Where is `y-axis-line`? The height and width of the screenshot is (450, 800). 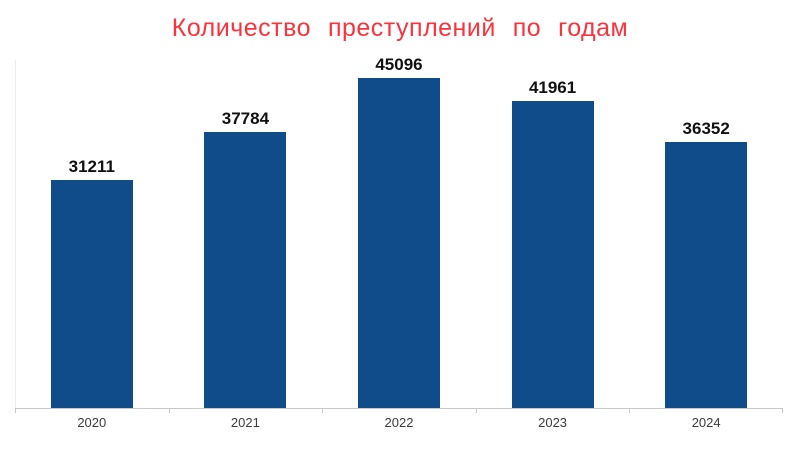 y-axis-line is located at coordinates (15, 234).